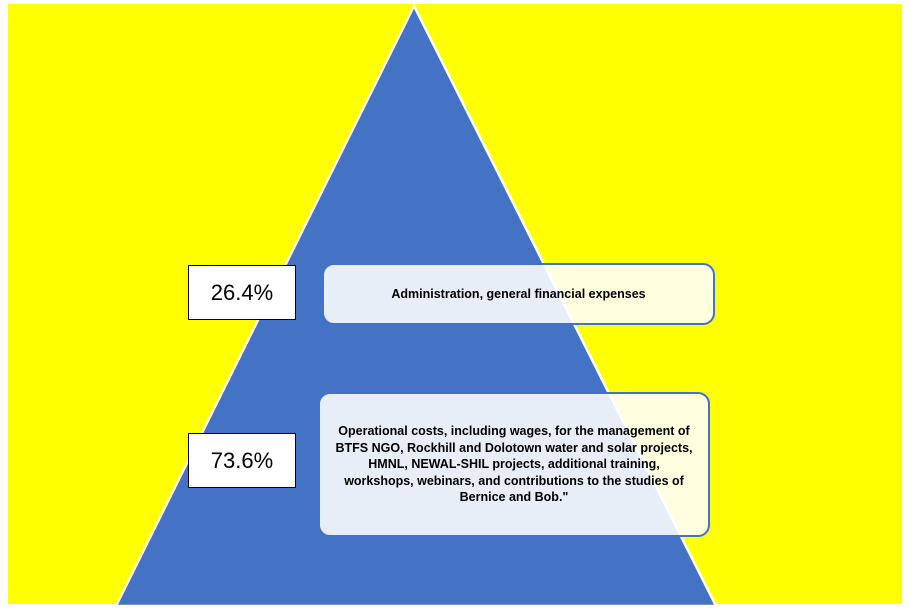  I want to click on percent-box-operational: 73.6%, so click(242, 460).